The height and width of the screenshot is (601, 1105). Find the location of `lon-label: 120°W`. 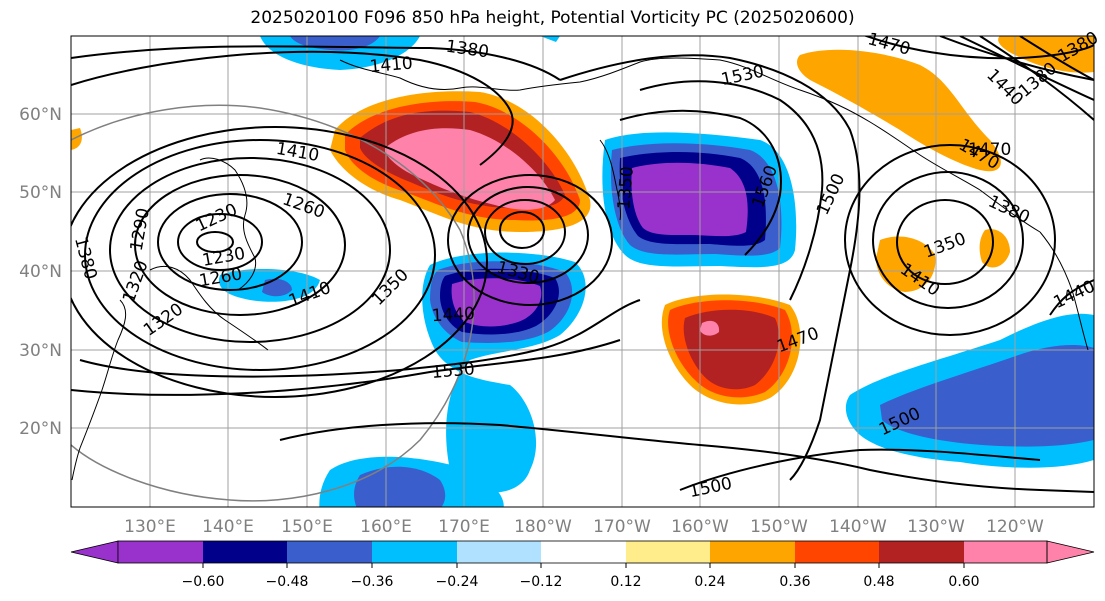

lon-label: 120°W is located at coordinates (1015, 527).